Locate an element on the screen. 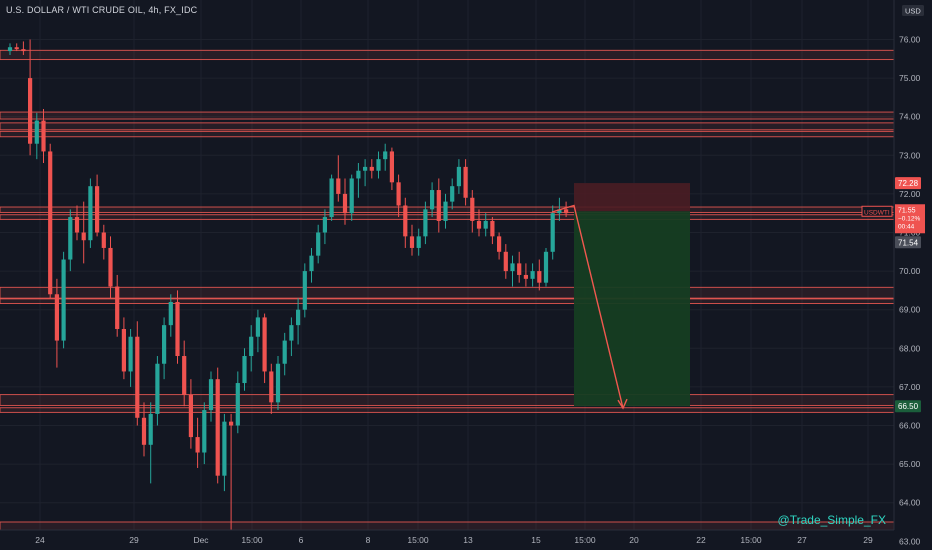 Image resolution: width=932 pixels, height=550 pixels. price-tick-label: 74.00 is located at coordinates (910, 117).